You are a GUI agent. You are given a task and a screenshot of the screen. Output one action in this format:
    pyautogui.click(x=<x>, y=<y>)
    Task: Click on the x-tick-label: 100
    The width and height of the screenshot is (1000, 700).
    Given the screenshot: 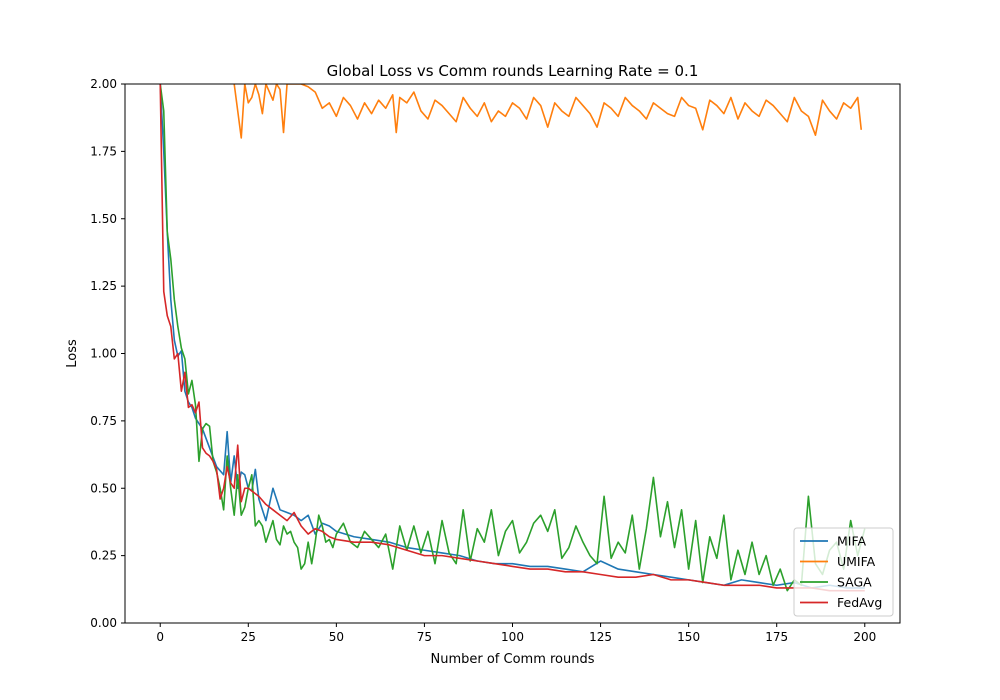 What is the action you would take?
    pyautogui.click(x=512, y=637)
    